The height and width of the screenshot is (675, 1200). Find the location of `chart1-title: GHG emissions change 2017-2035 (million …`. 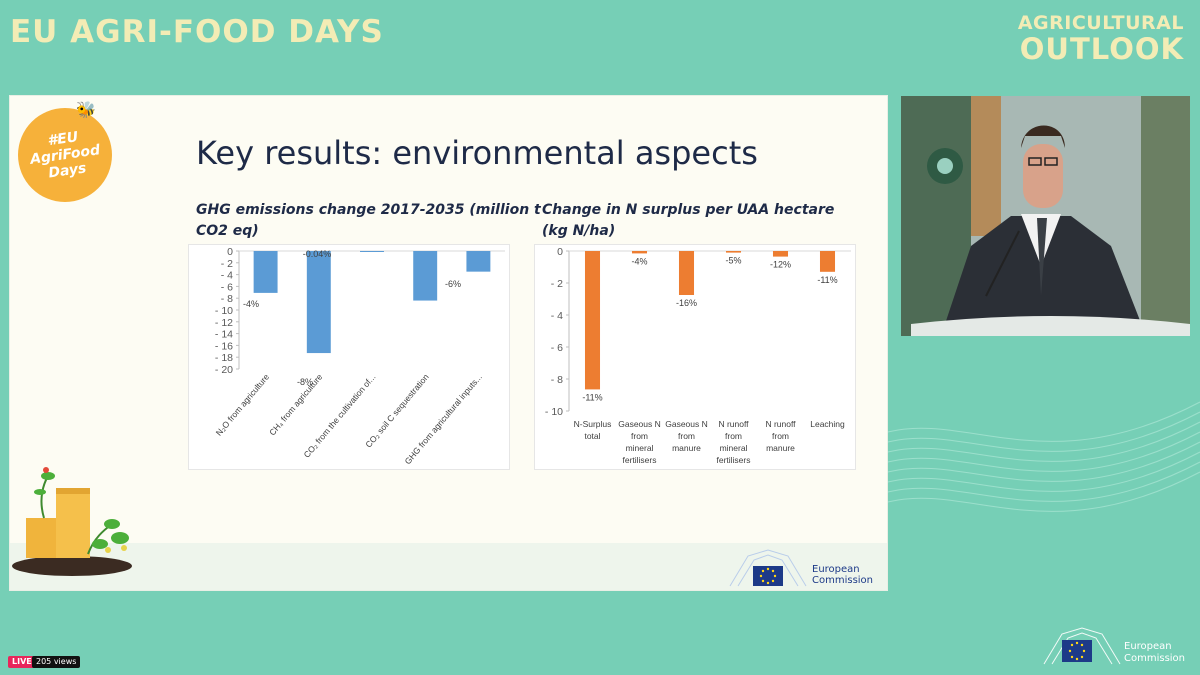

chart1-title: GHG emissions change 2017-2035 (million … is located at coordinates (368, 221).